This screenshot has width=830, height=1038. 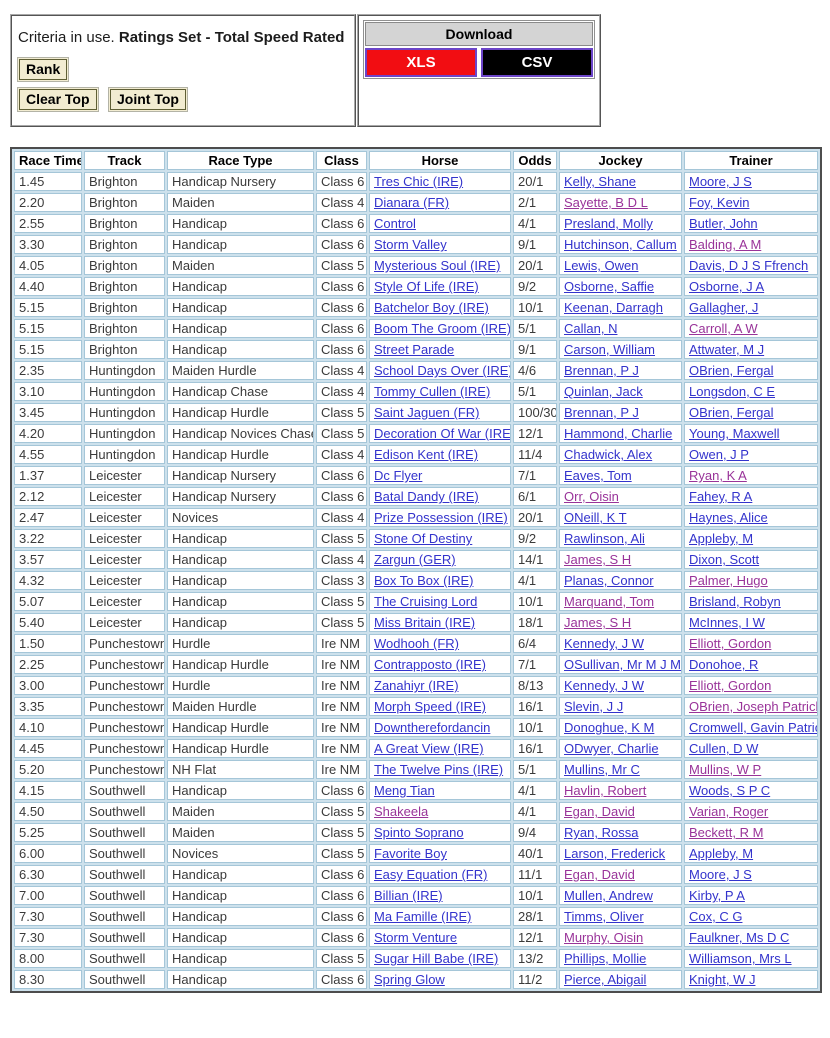 I want to click on xls-download-button: XLS, so click(x=421, y=62).